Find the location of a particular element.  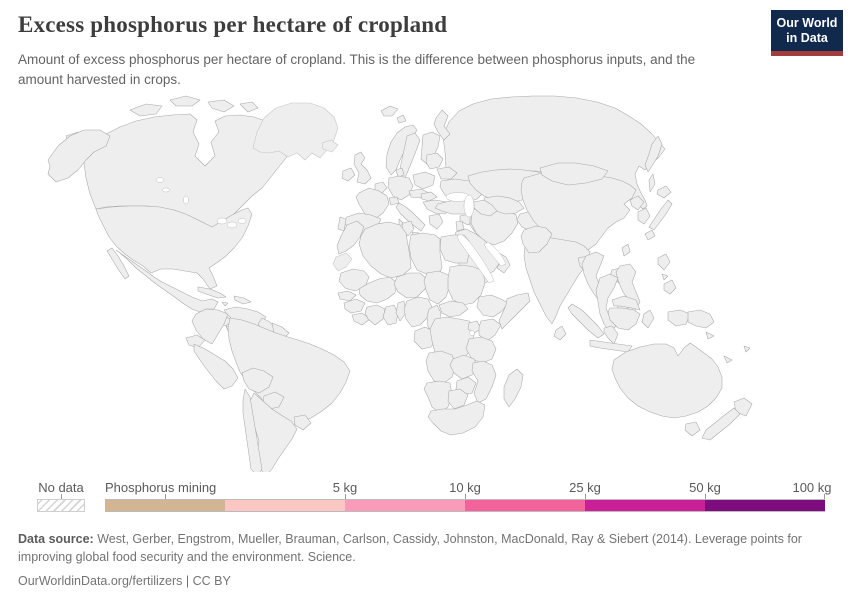

country-greenland is located at coordinates (295, 131).